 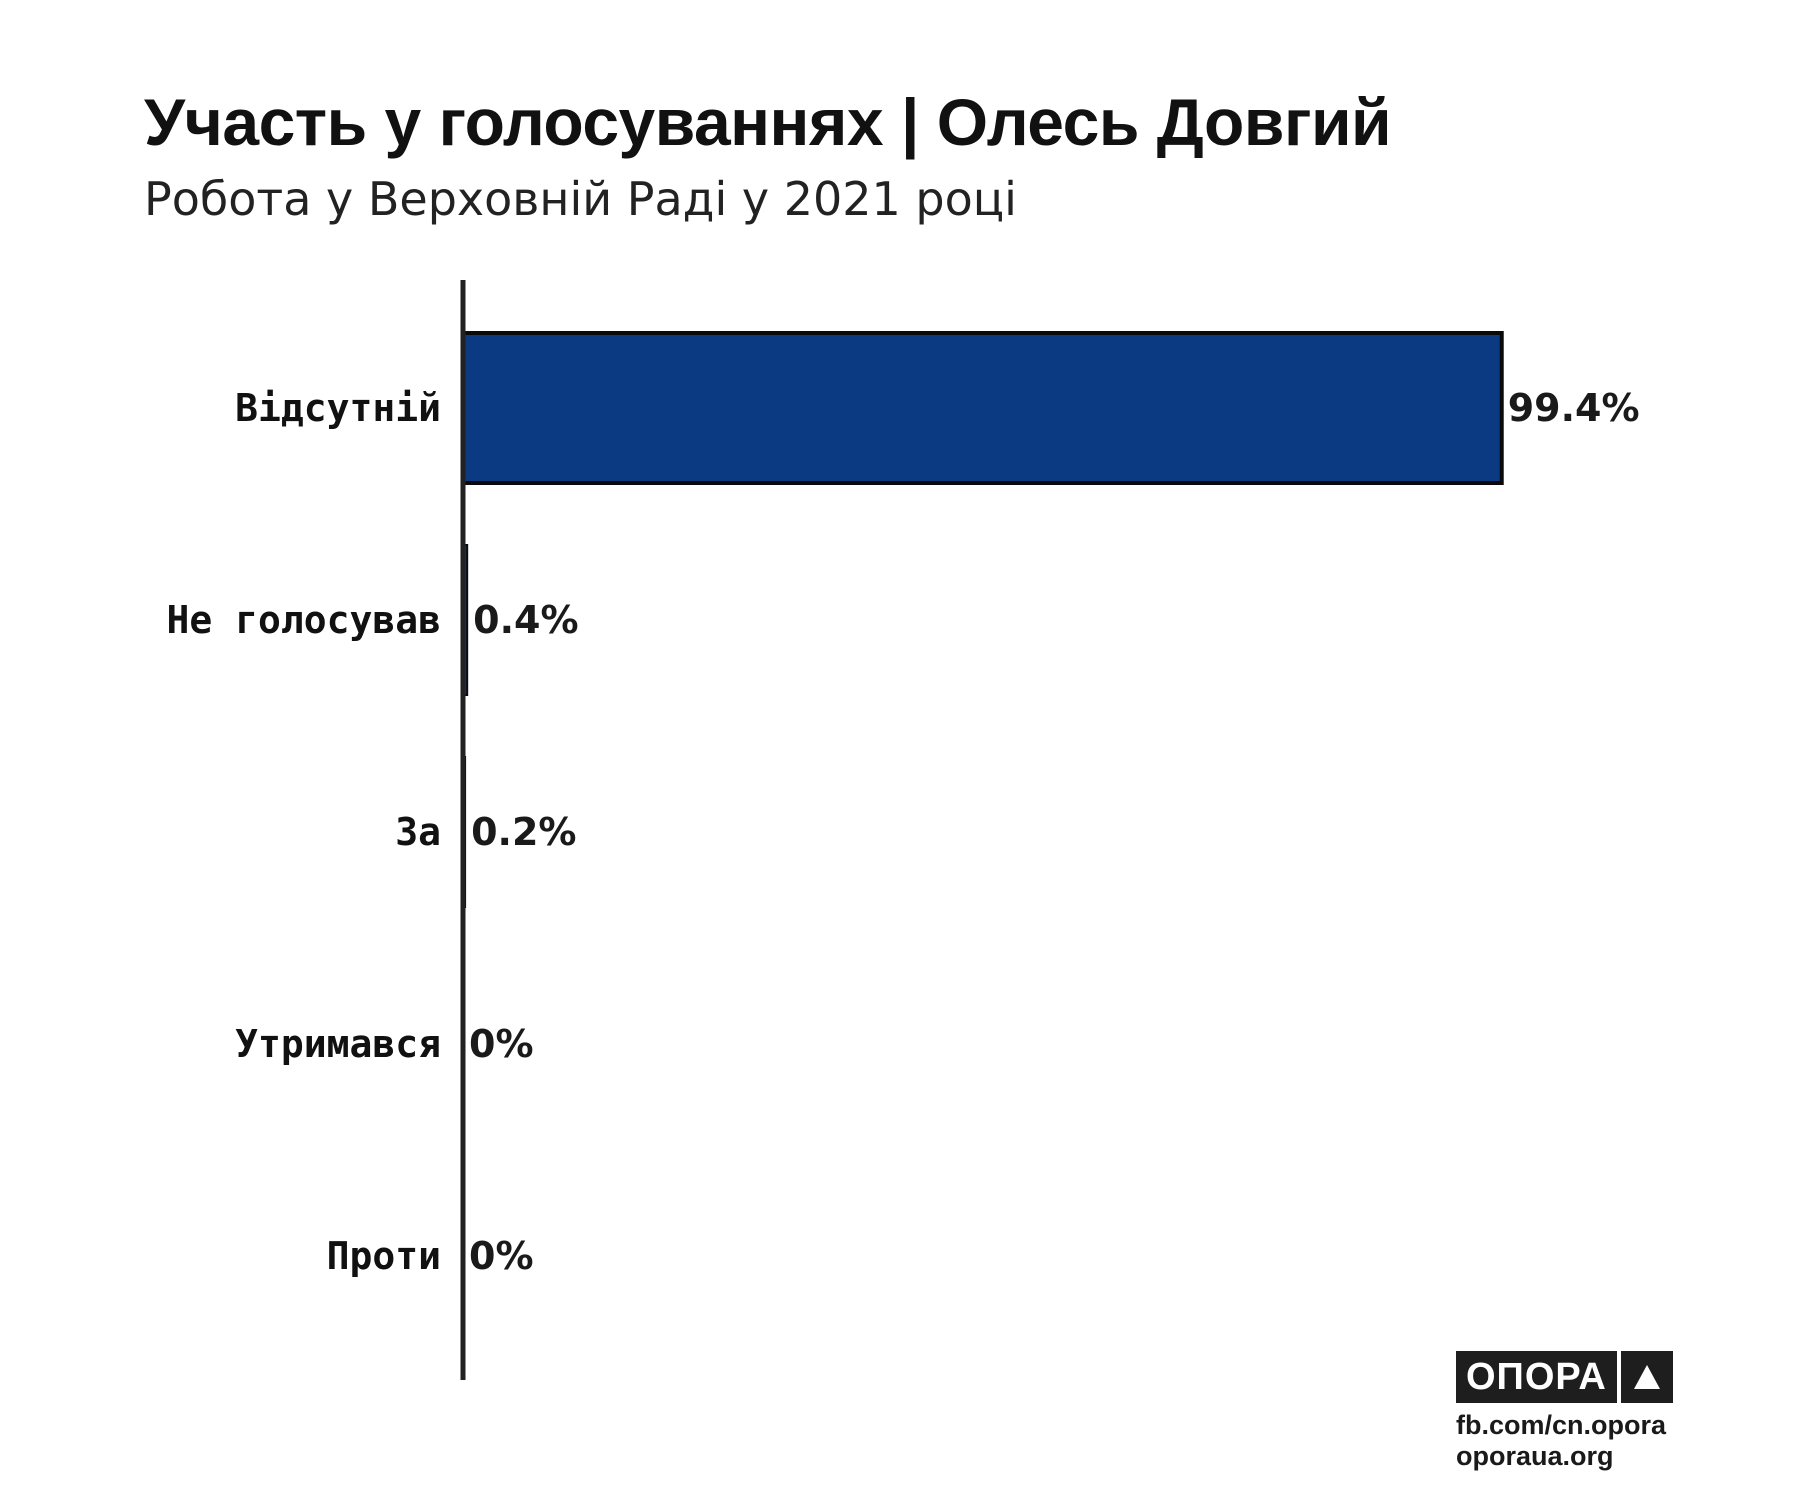 What do you see at coordinates (338, 408) in the screenshot?
I see `category-label: Відсутній` at bounding box center [338, 408].